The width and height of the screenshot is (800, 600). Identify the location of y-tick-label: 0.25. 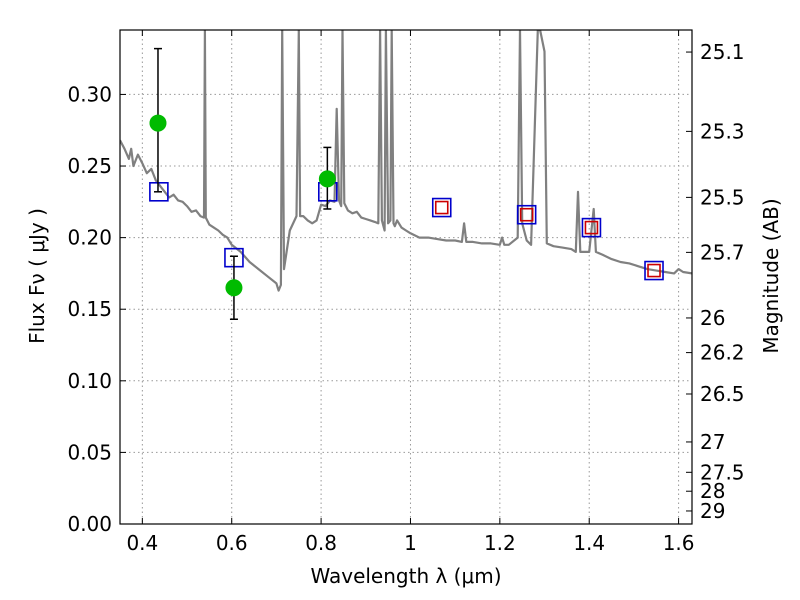
(89, 166).